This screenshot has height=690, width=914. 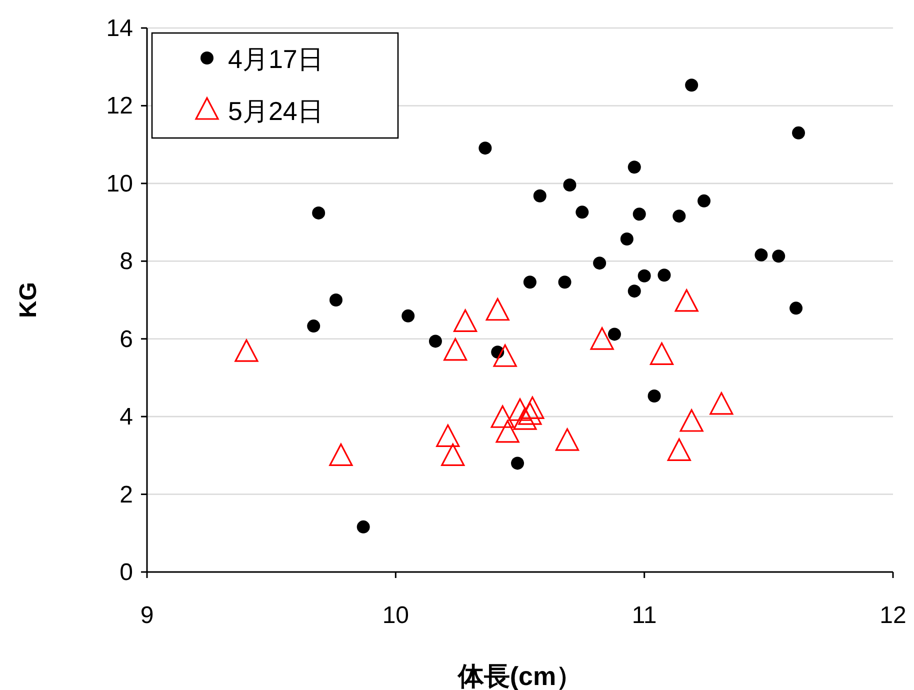 What do you see at coordinates (119, 106) in the screenshot?
I see `y-tick-label: 12` at bounding box center [119, 106].